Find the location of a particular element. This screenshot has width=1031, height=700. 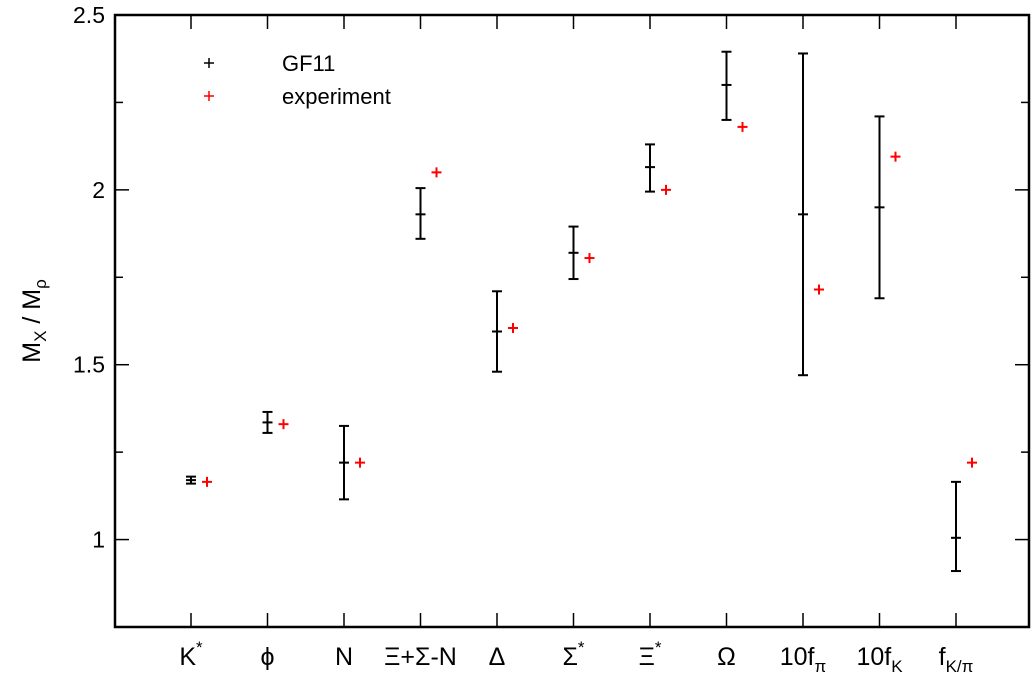

y-axis-label-mid: / M is located at coordinates (32, 310).